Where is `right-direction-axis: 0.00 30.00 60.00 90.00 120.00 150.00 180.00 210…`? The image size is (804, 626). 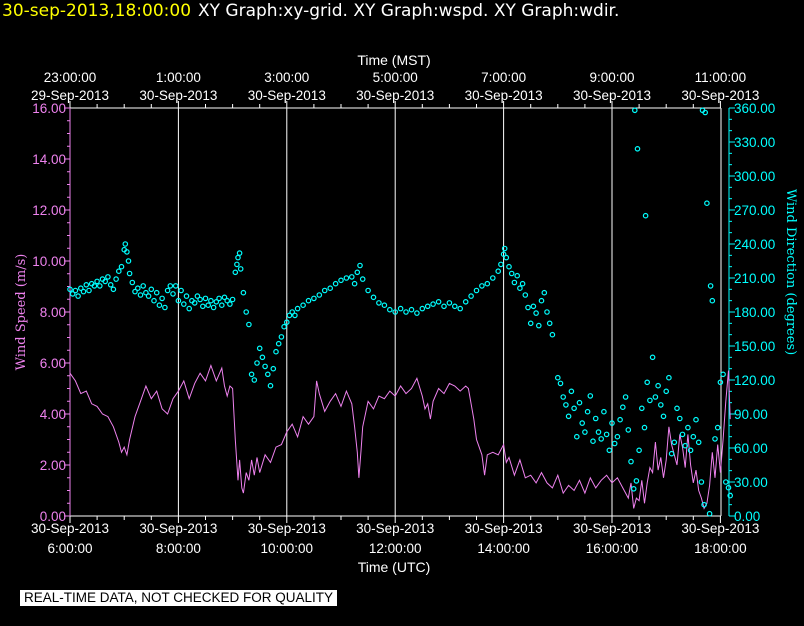
right-direction-axis: 0.00 30.00 60.00 90.00 120.00 150.00 180.00 210… is located at coordinates (751, 312).